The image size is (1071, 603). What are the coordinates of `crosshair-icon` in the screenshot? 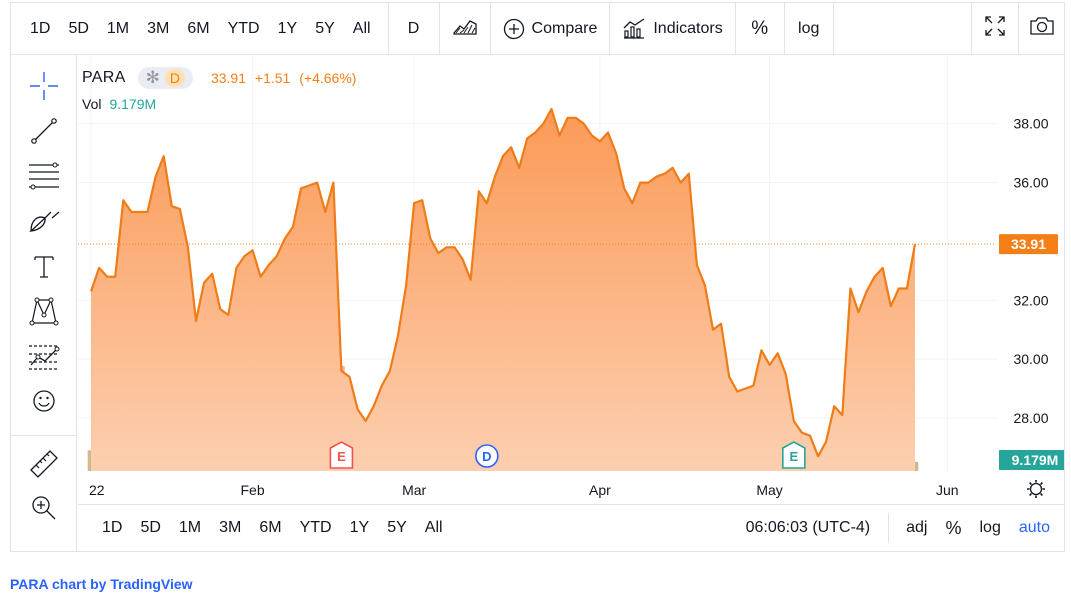 It's located at (44, 88).